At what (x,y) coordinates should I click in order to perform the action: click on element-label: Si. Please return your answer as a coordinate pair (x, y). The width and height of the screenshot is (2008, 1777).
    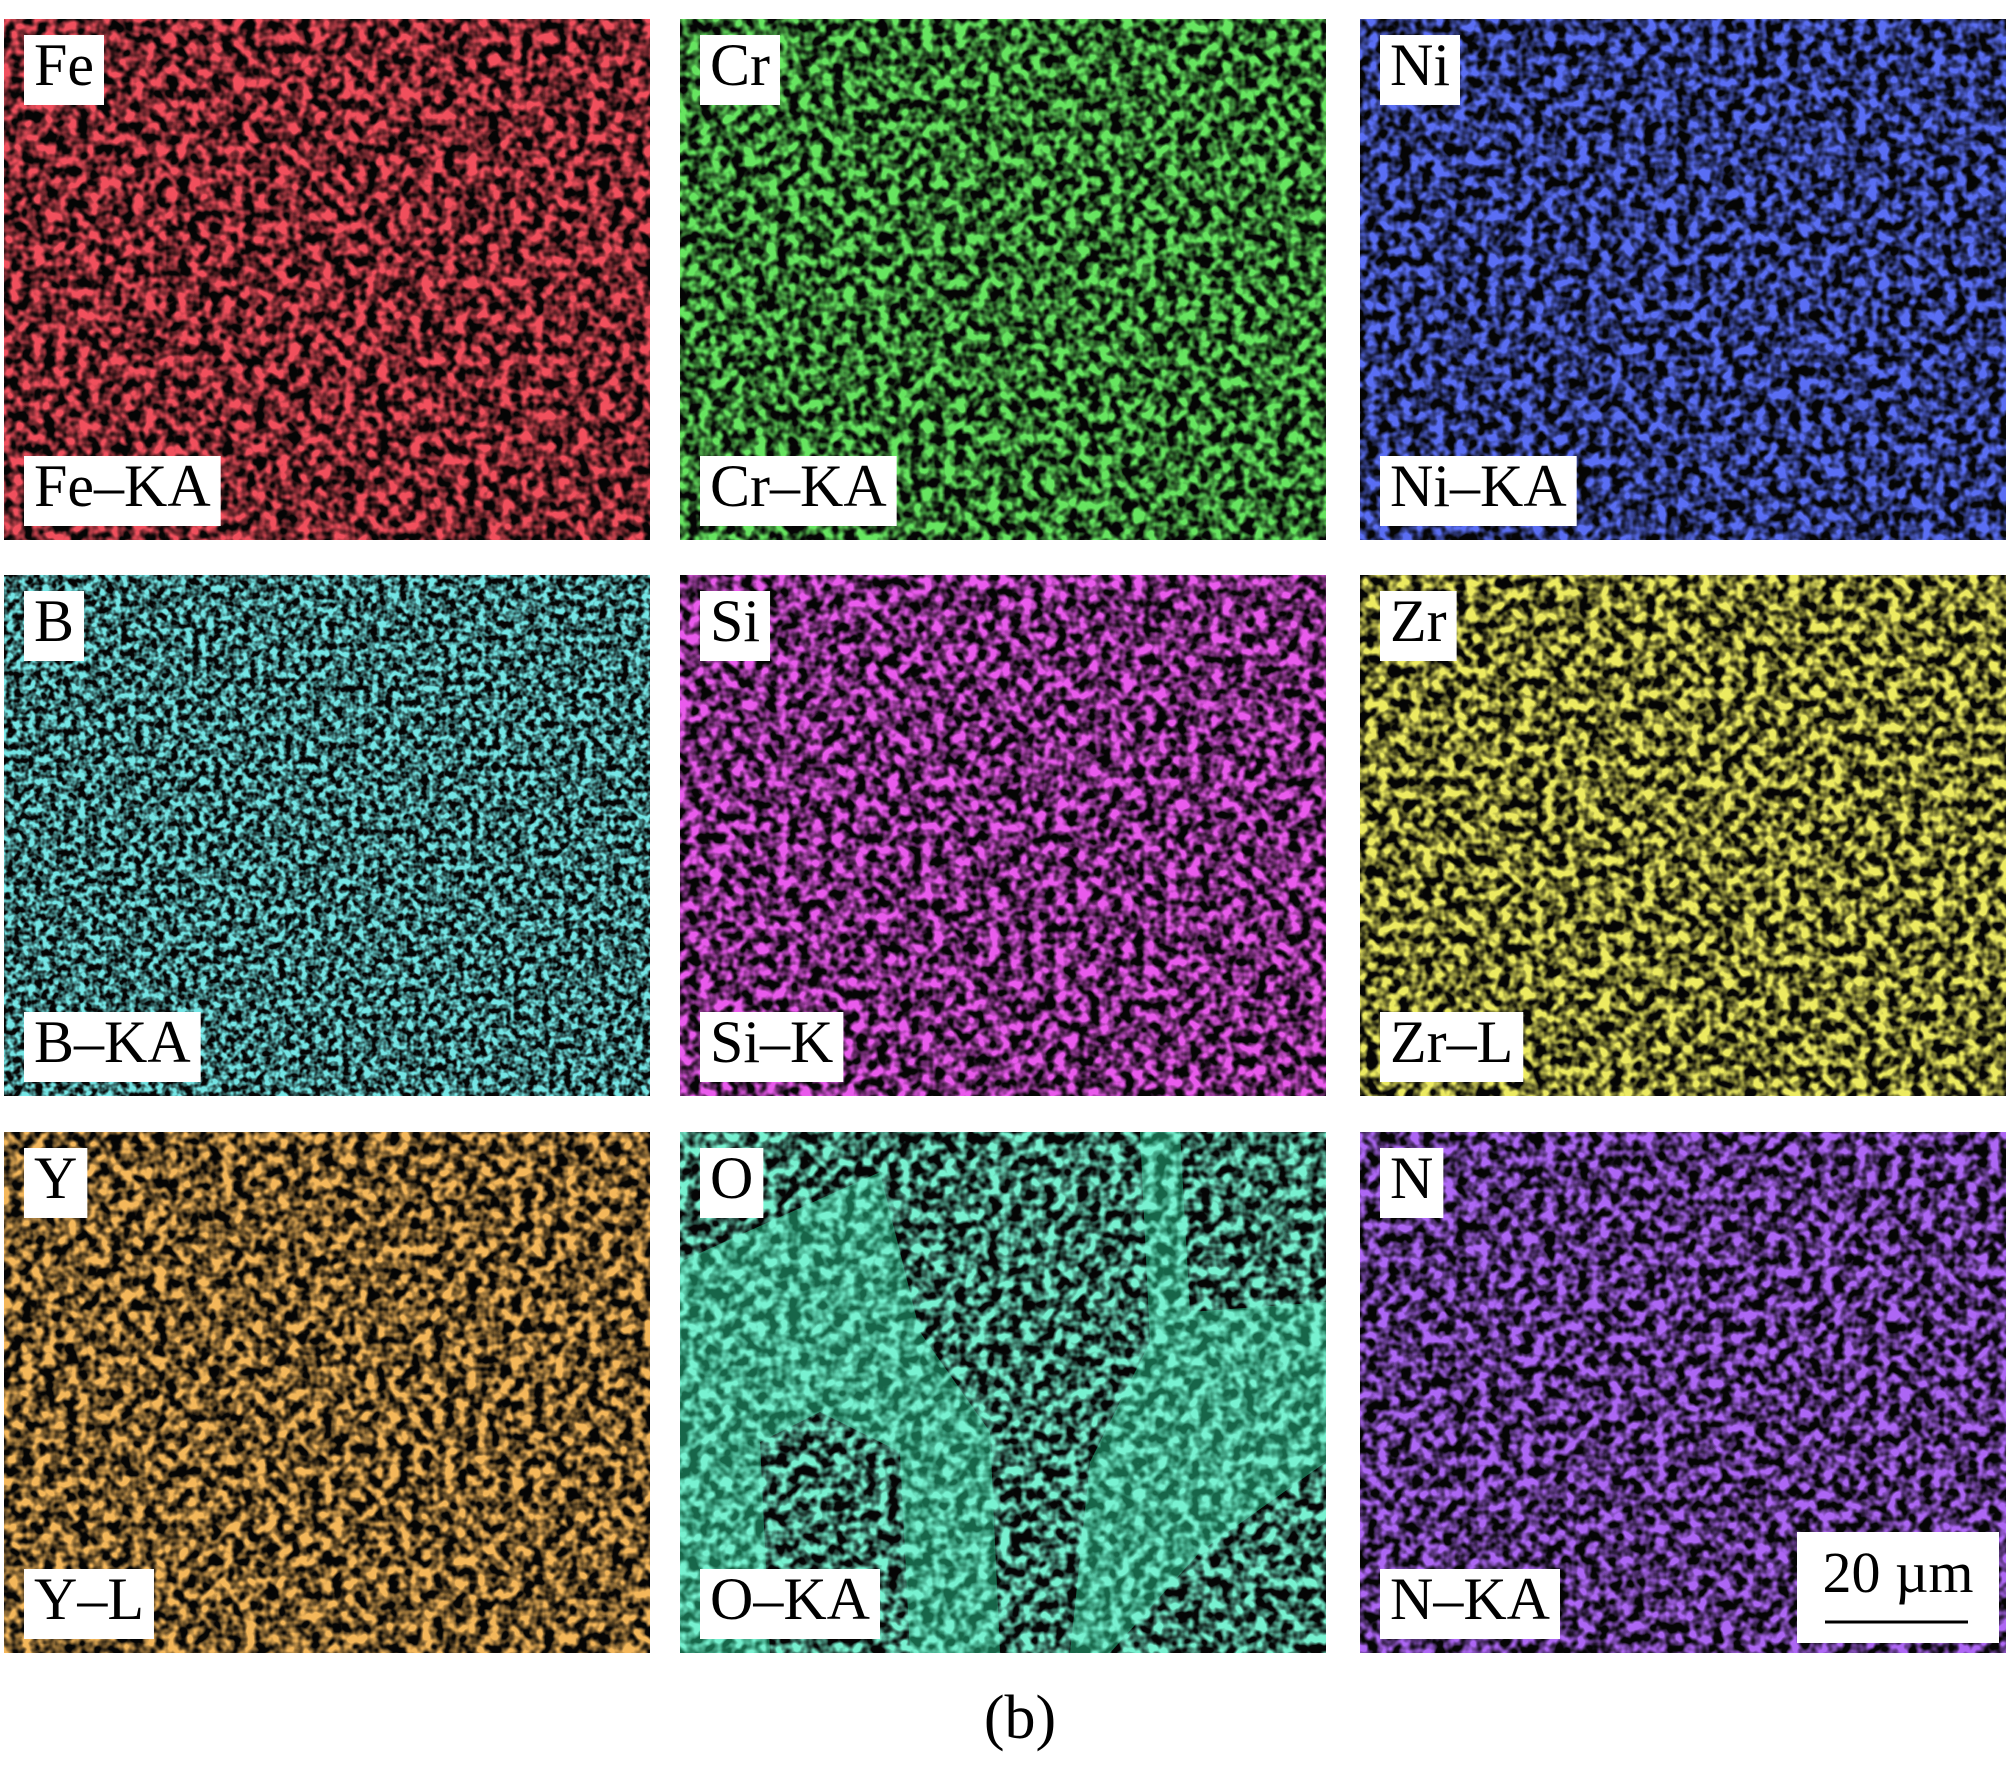
    Looking at the image, I should click on (735, 621).